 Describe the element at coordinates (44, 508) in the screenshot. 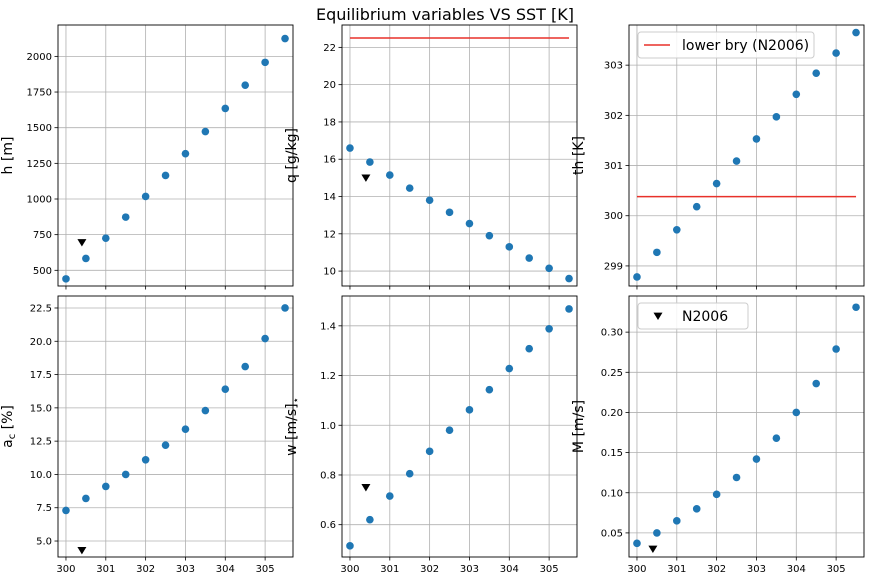

I see `y-tick-label: 7.5` at that location.